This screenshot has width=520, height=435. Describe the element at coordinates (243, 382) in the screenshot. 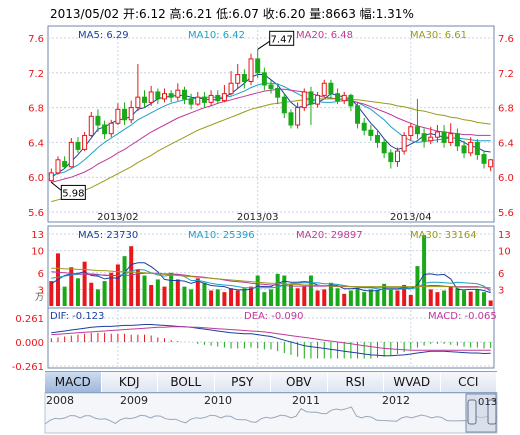

I see `tab-psy: PSY` at that location.